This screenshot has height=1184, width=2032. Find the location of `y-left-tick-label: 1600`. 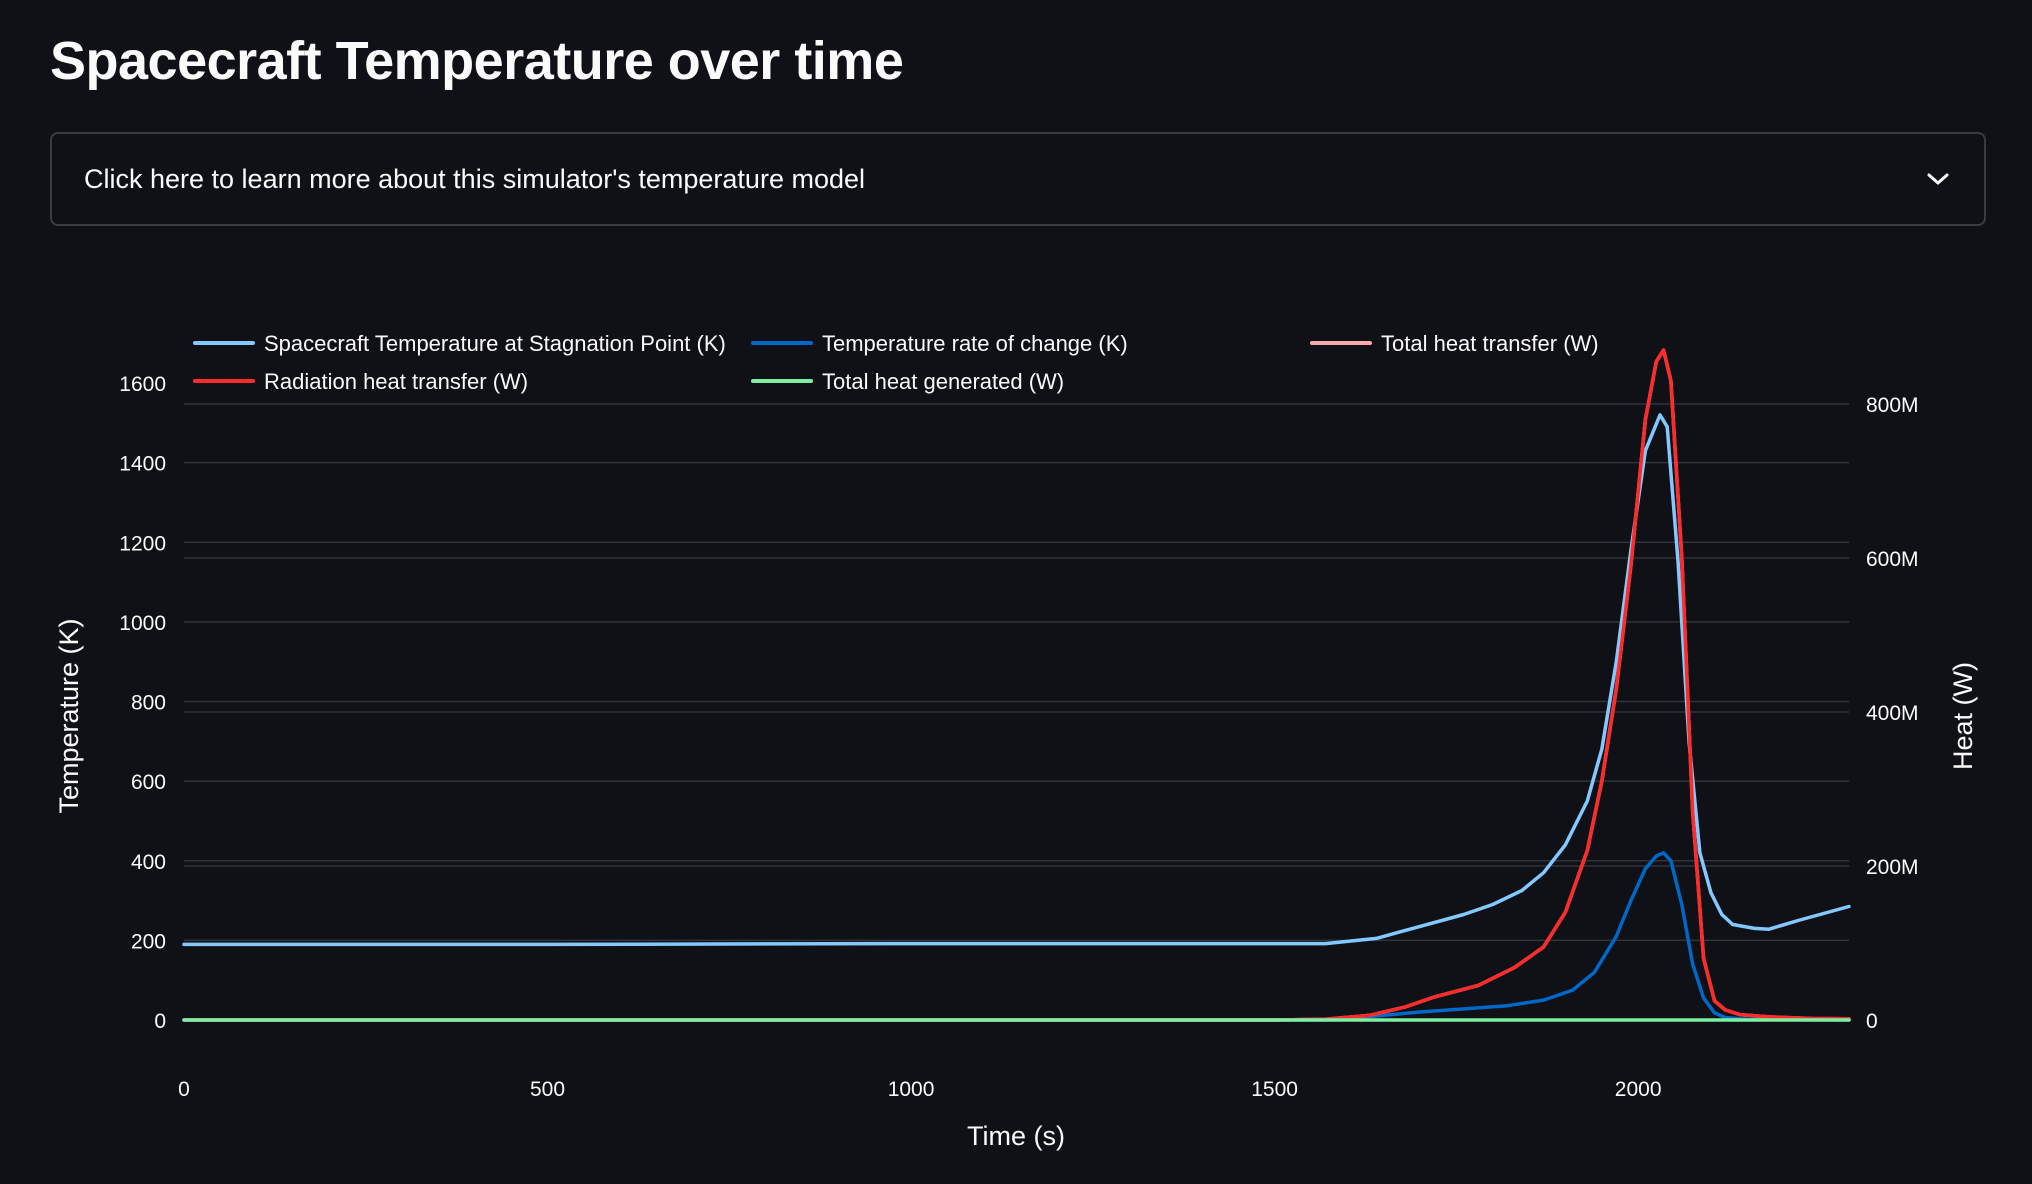

y-left-tick-label: 1600 is located at coordinates (142, 384).